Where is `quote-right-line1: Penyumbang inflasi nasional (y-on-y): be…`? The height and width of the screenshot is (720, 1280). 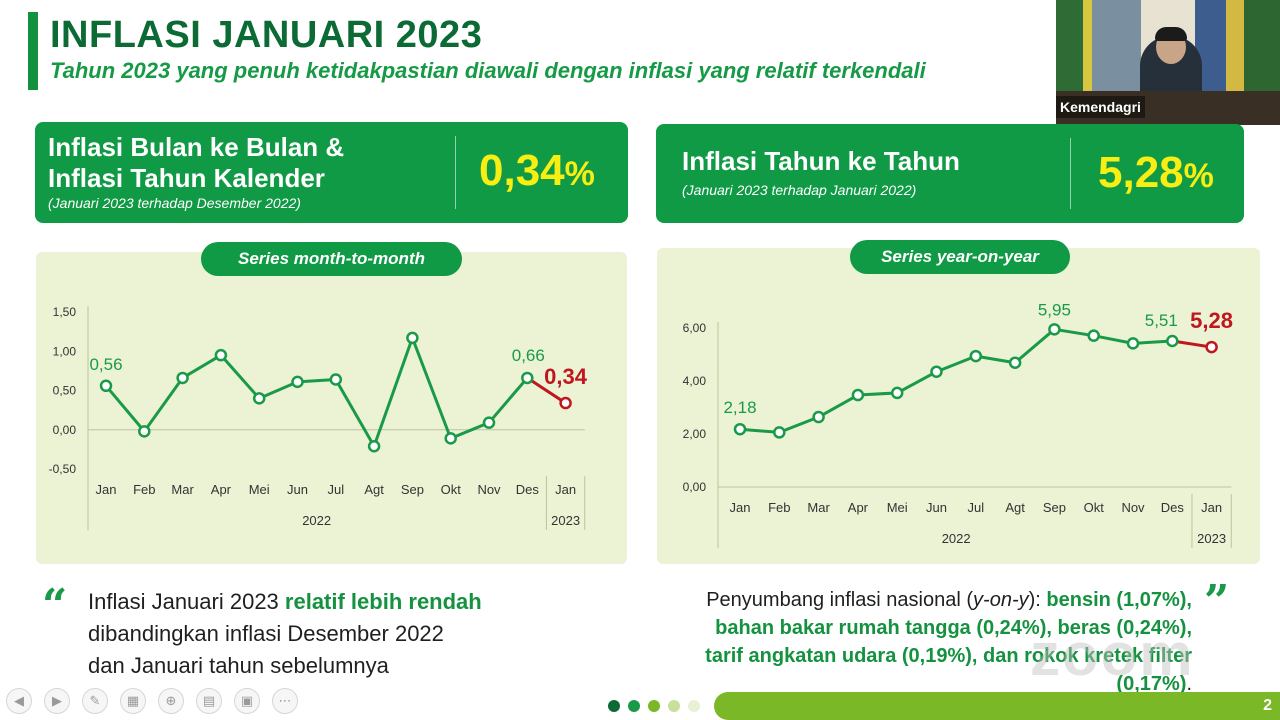
quote-right-line1: Penyumbang inflasi nasional (y-on-y): be… is located at coordinates (916, 600).